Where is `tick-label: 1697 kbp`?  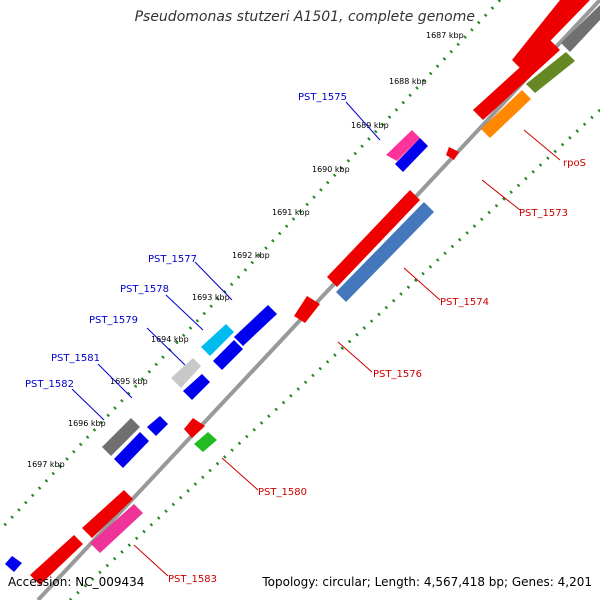 tick-label: 1697 kbp is located at coordinates (46, 464).